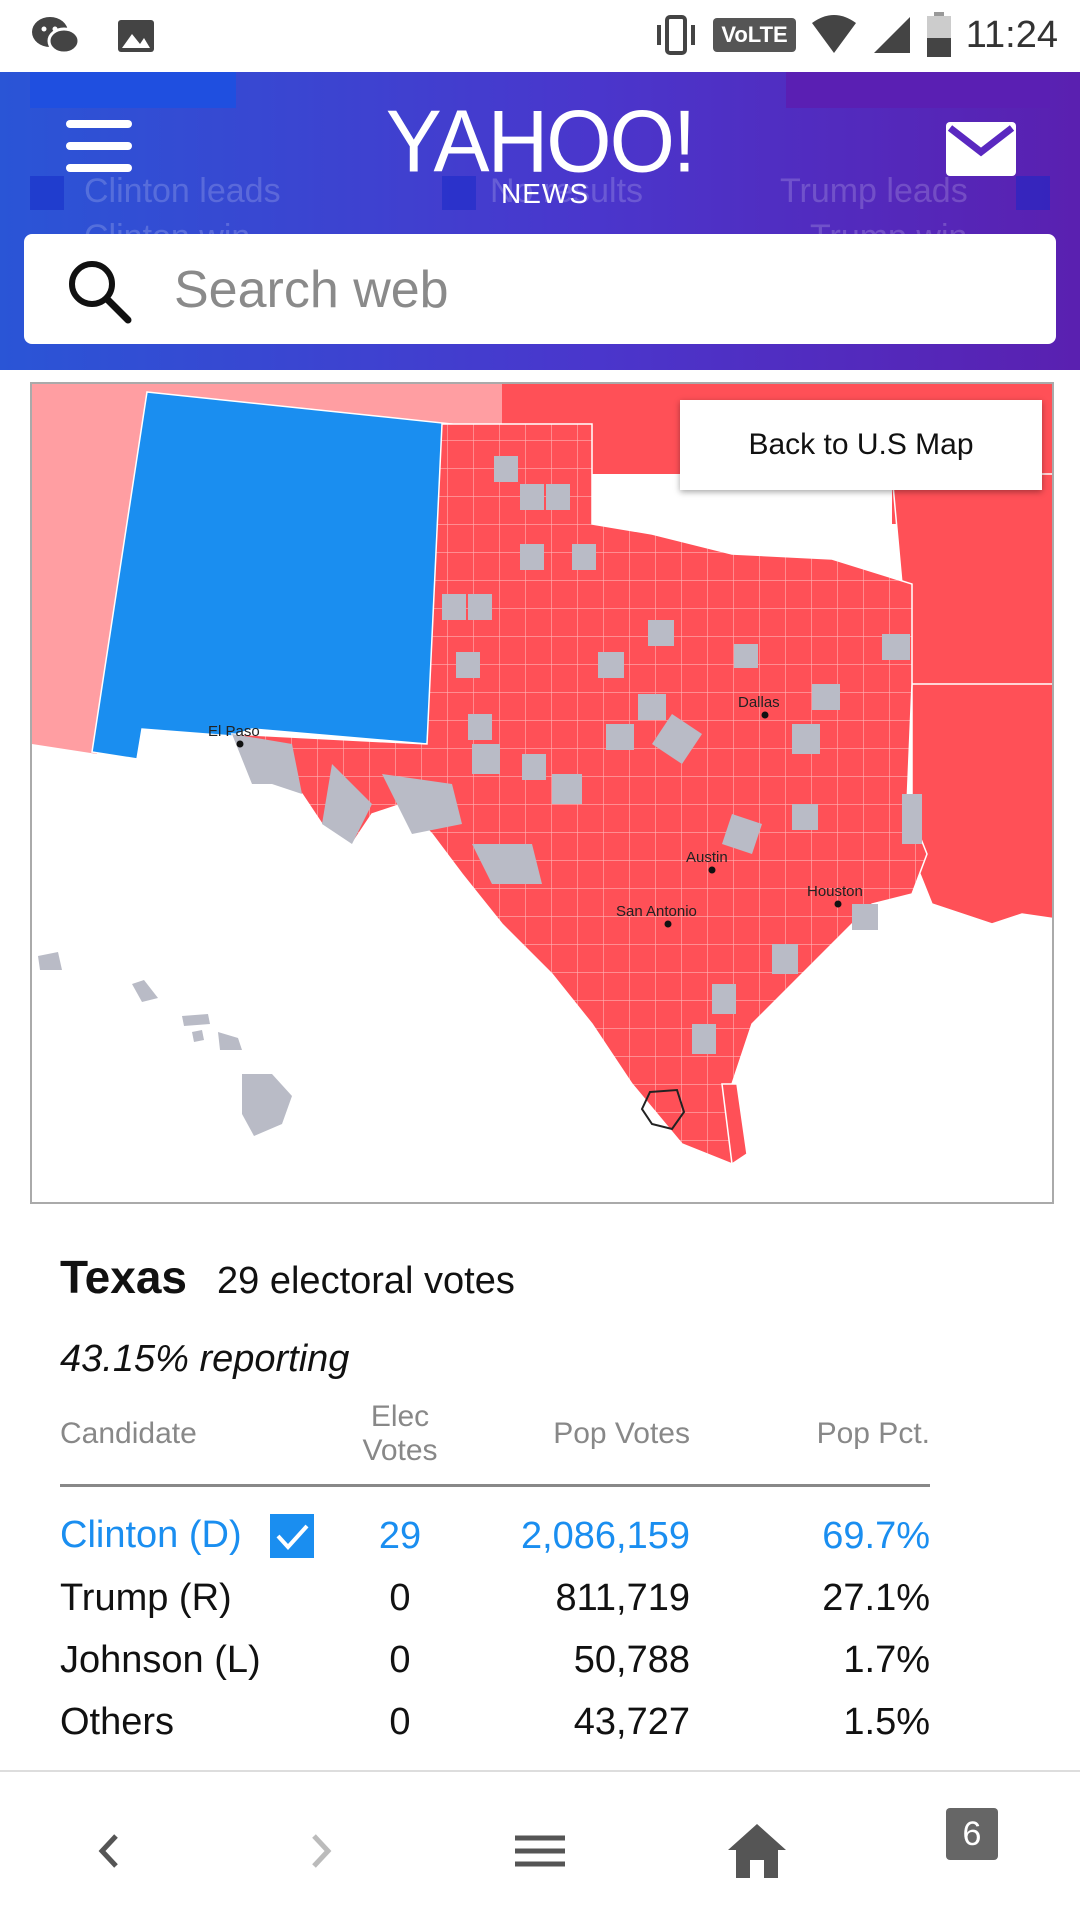 This screenshot has height=1922, width=1080. Describe the element at coordinates (117, 1721) in the screenshot. I see `candidate-name: Others` at that location.